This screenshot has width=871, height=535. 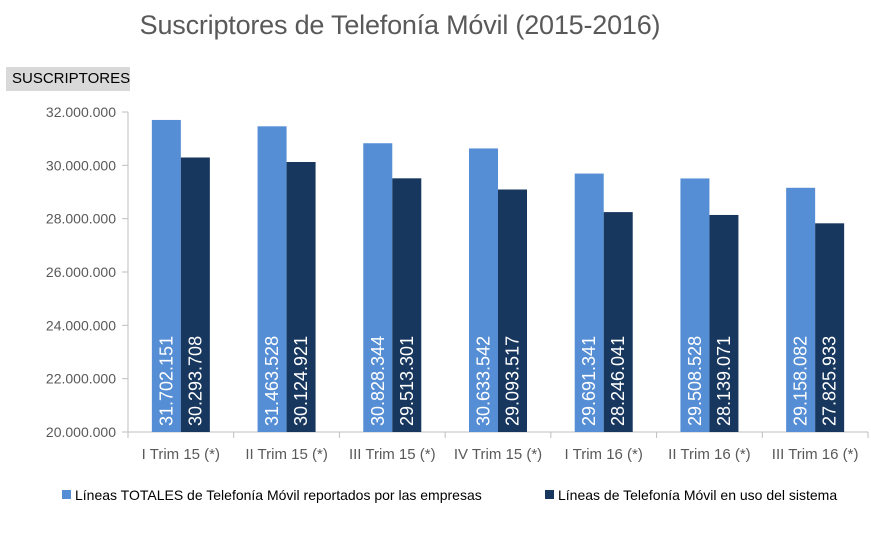 What do you see at coordinates (604, 454) in the screenshot?
I see `x-tick-label: I Trim 16 (*)` at bounding box center [604, 454].